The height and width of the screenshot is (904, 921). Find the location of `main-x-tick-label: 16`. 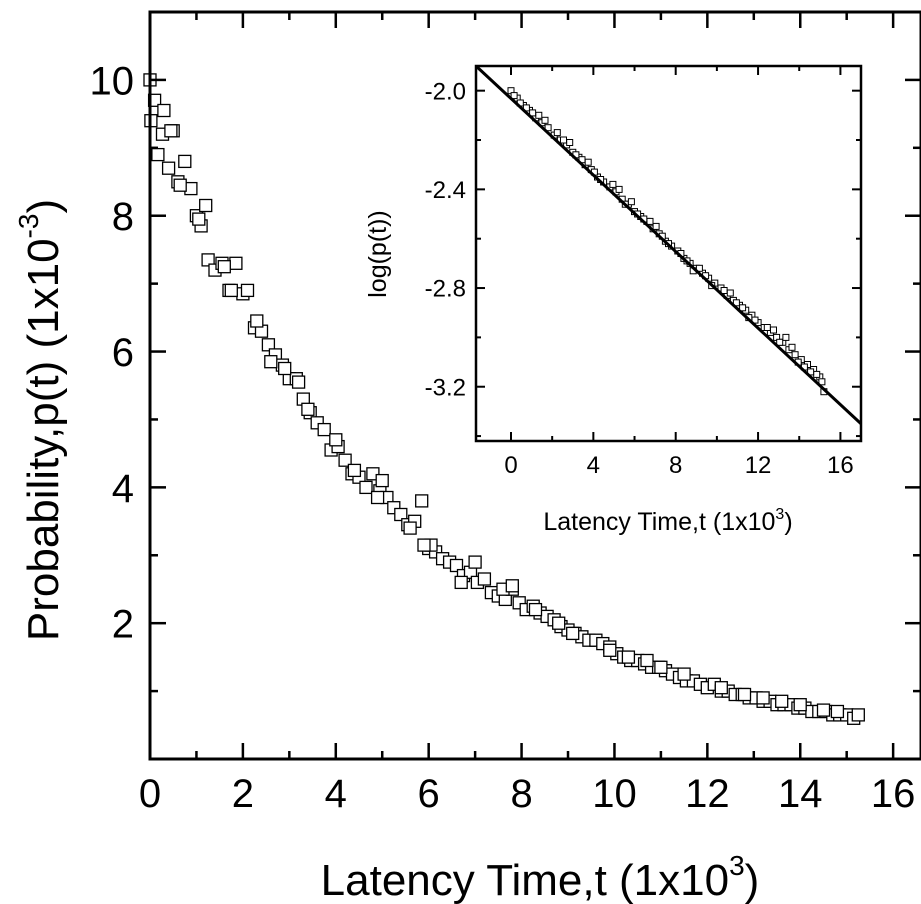

main-x-tick-label: 16 is located at coordinates (893, 794).